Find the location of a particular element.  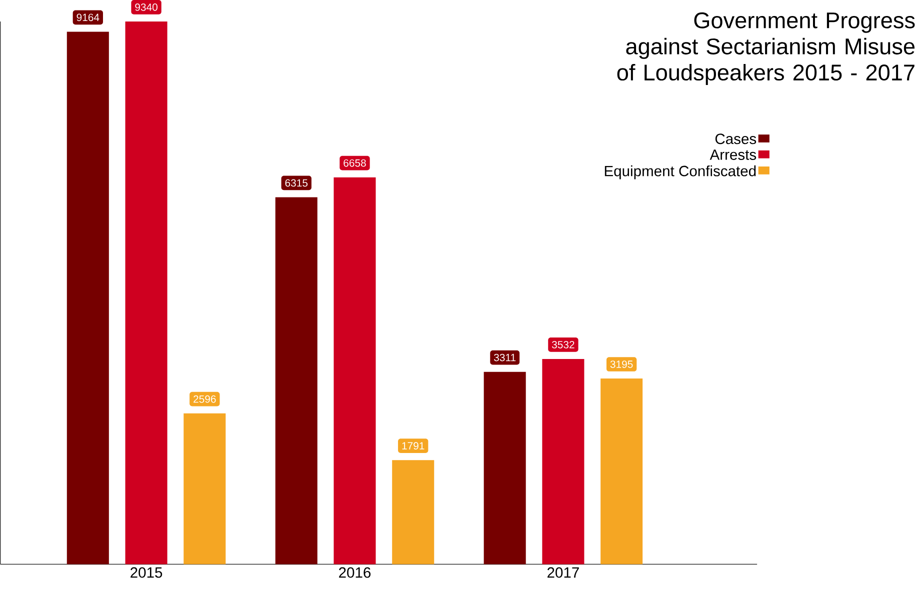

text: Government Progress against Sectarianism Misuse of Loudspeakers 2015 - 2017 is located at coordinates (766, 49).